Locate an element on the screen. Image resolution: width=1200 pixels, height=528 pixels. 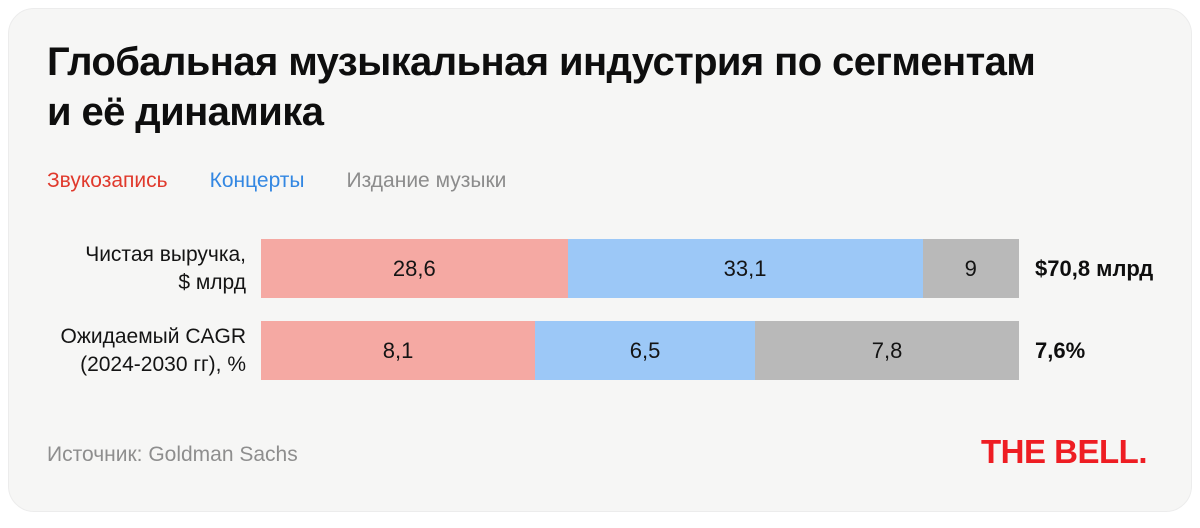
bar-value-label: 28,6 is located at coordinates (414, 268).